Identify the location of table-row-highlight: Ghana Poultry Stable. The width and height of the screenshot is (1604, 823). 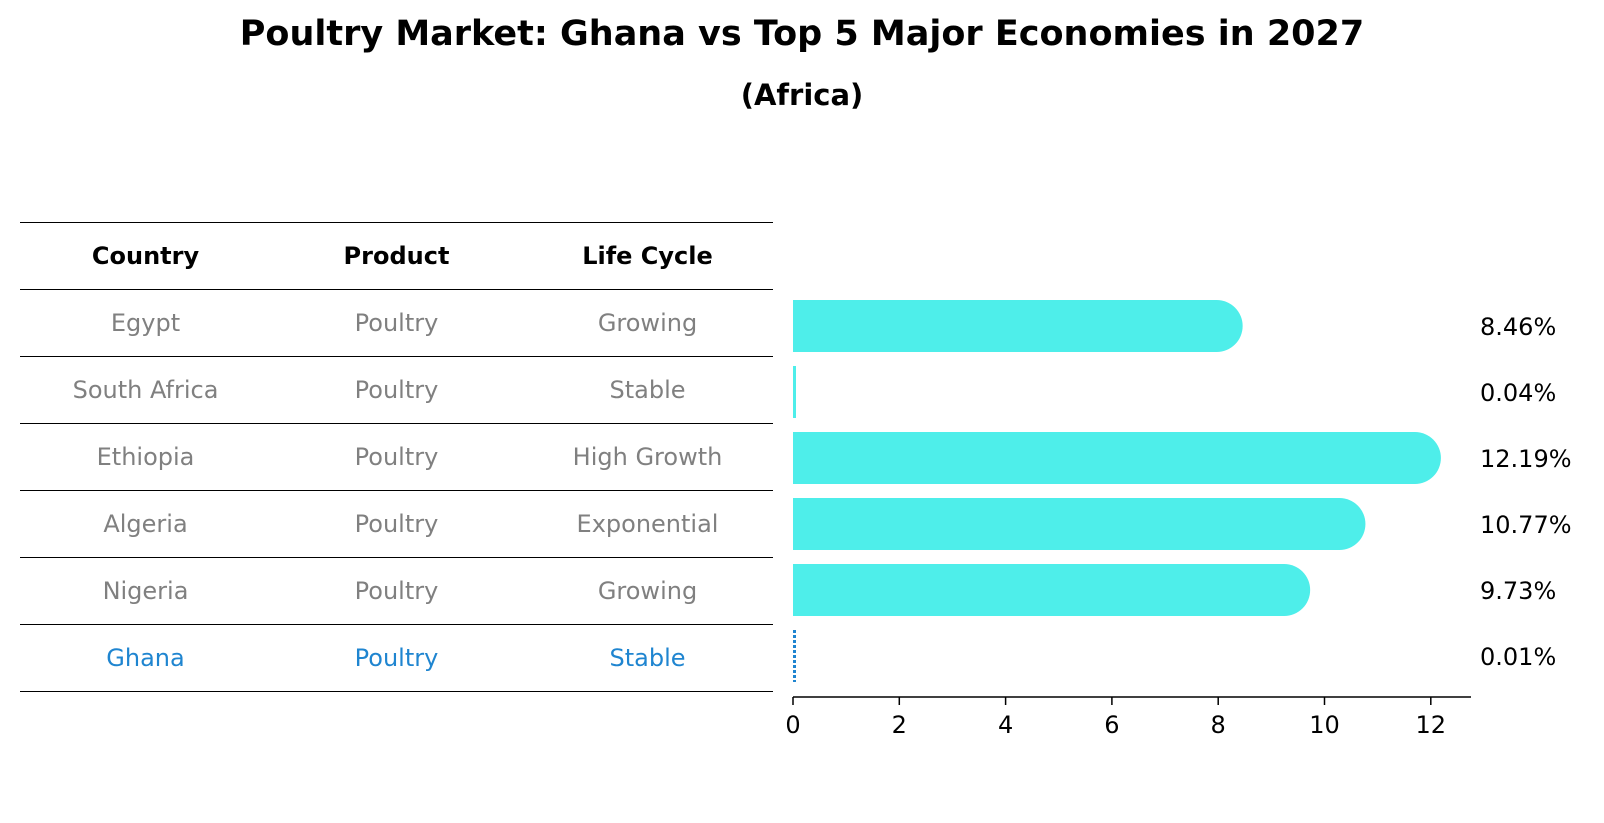
(396, 658).